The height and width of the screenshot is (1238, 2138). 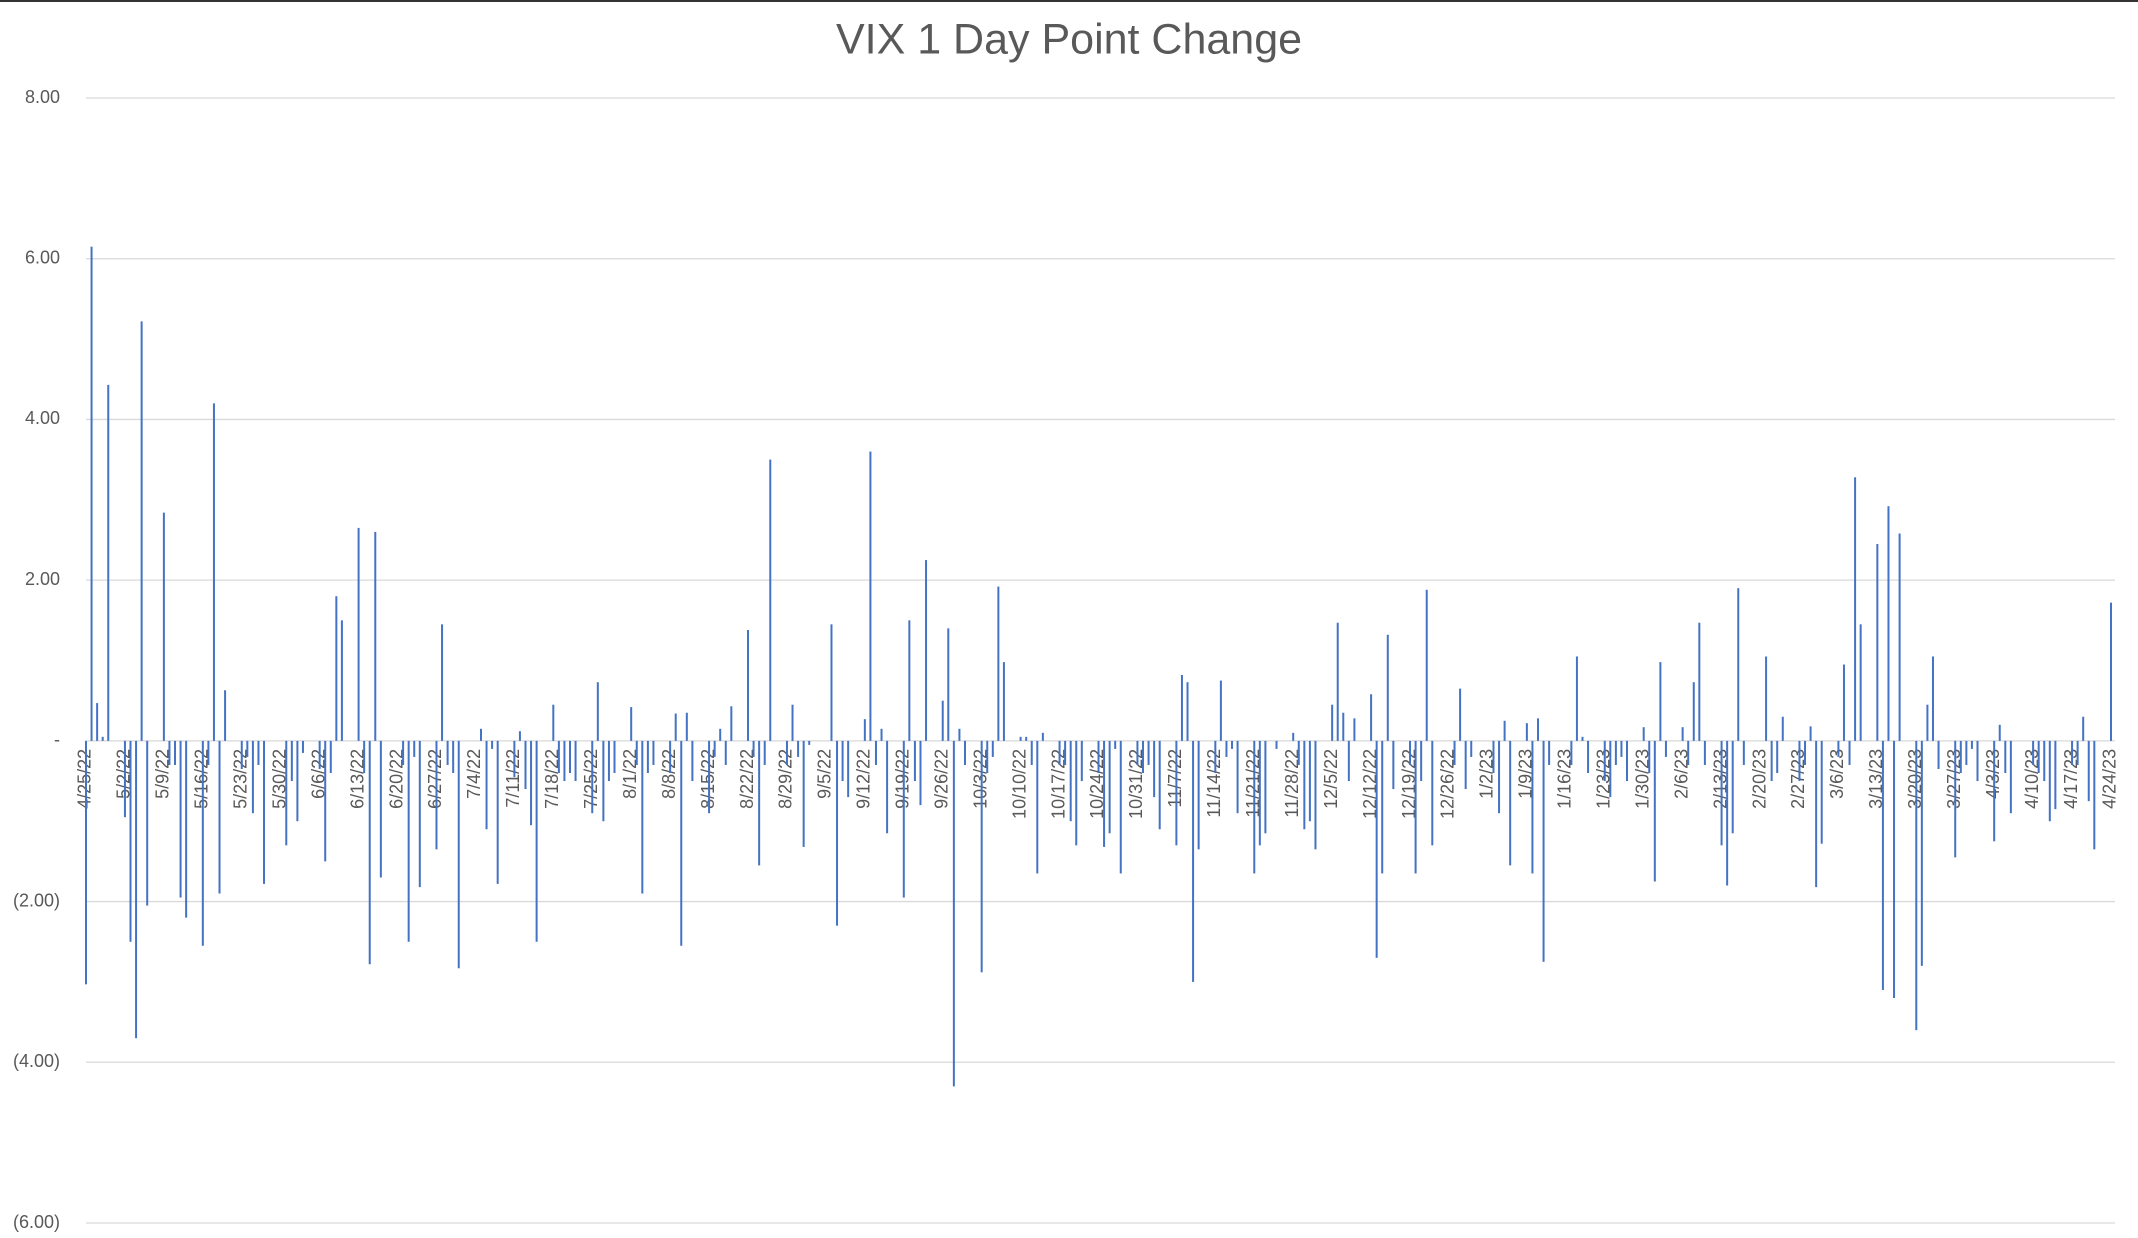 What do you see at coordinates (1097, 784) in the screenshot?
I see `x-tick-label: 10/24/22` at bounding box center [1097, 784].